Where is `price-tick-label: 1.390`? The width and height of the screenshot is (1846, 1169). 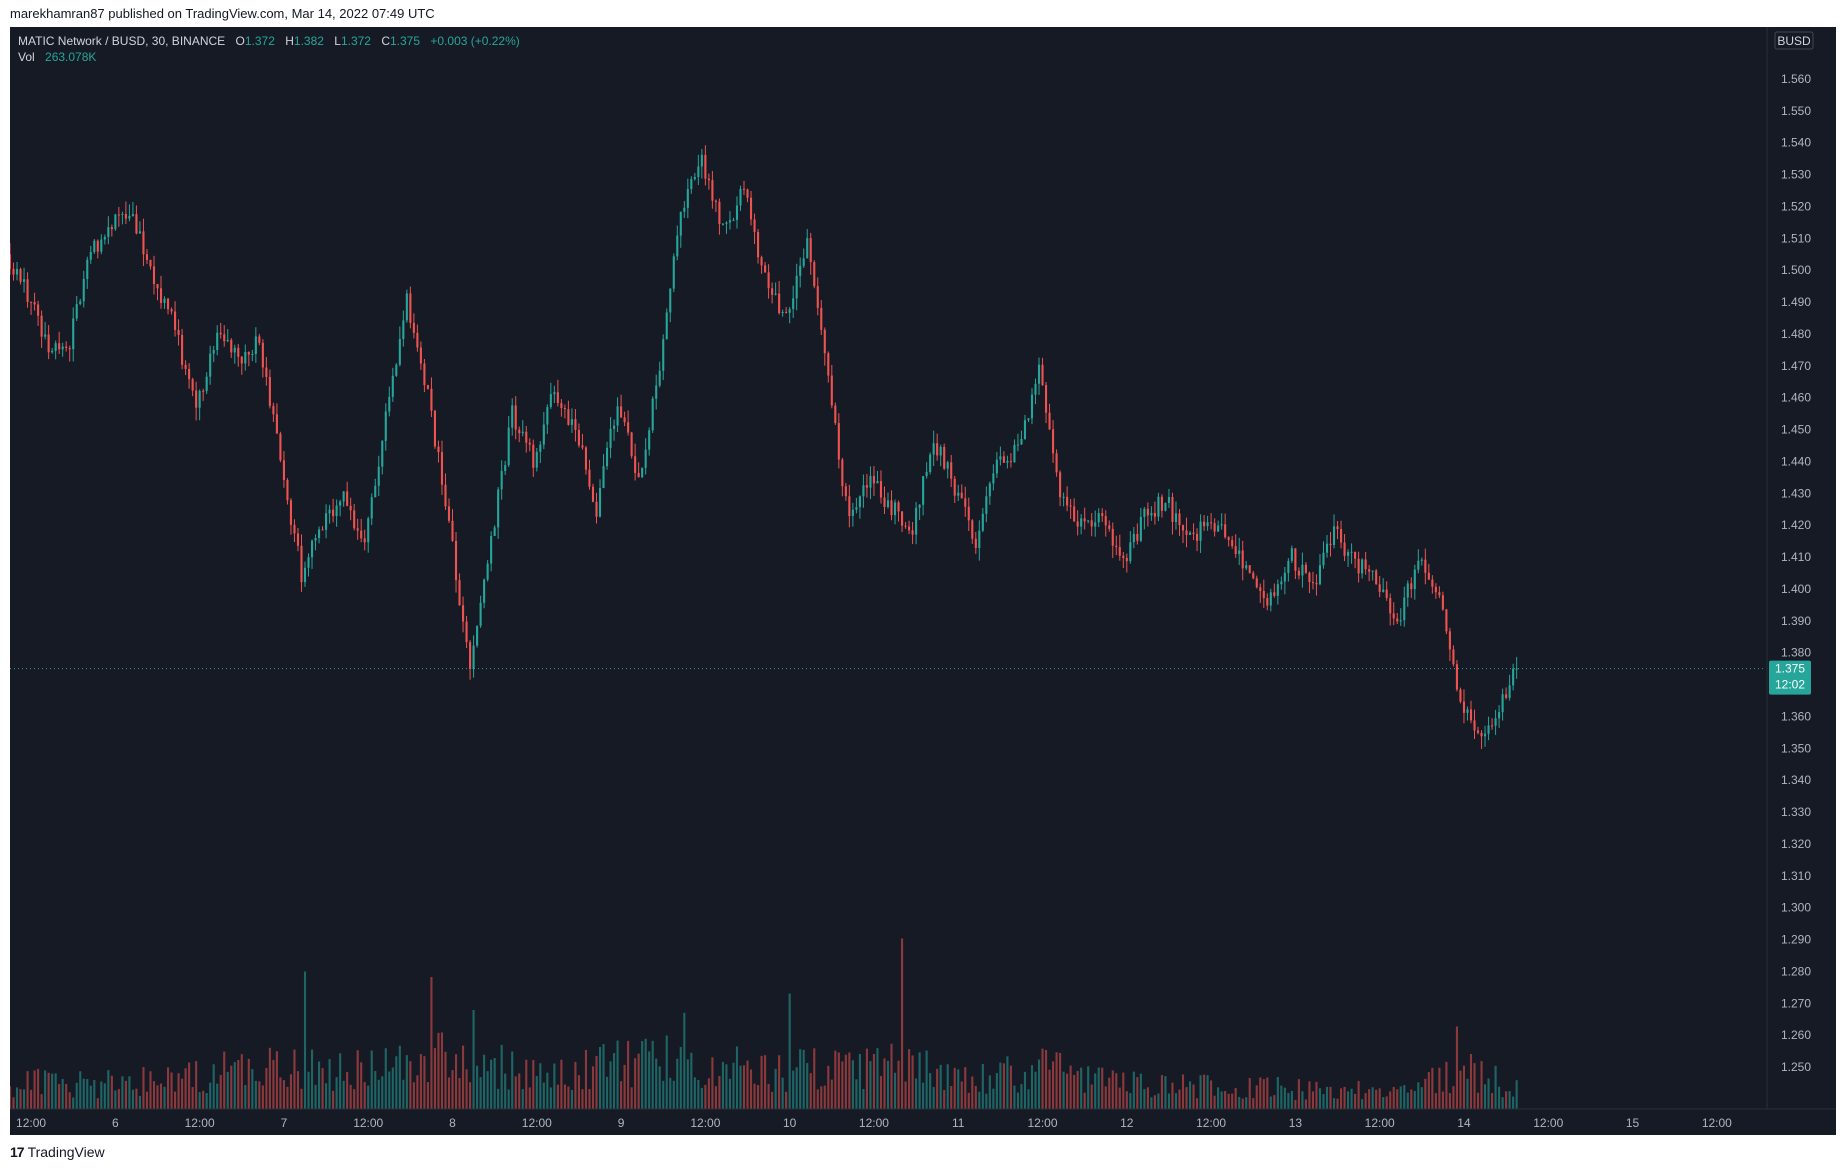
price-tick-label: 1.390 is located at coordinates (1796, 621).